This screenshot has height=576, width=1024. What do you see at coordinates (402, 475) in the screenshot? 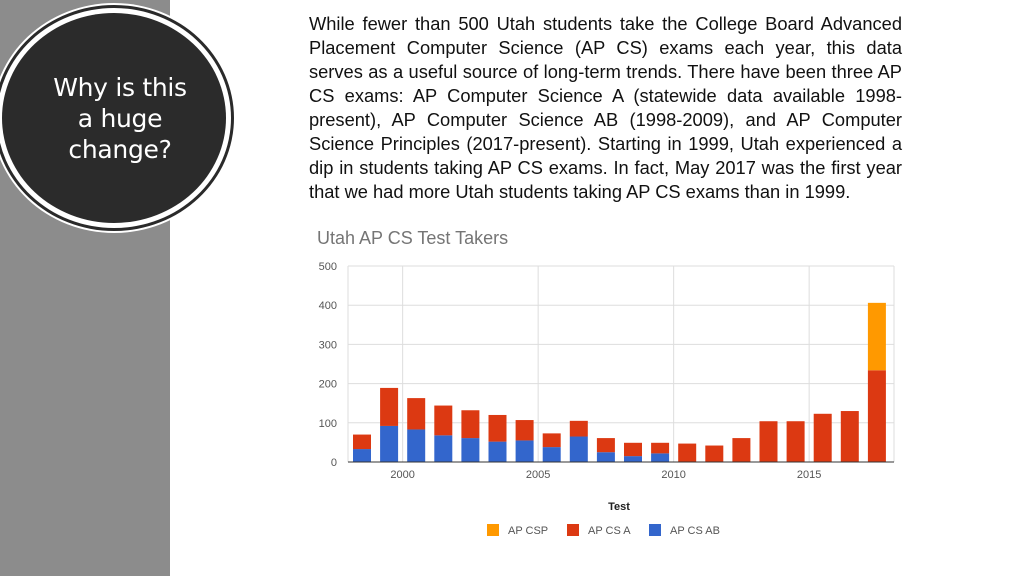
I see `x-tick-label: 2000` at bounding box center [402, 475].